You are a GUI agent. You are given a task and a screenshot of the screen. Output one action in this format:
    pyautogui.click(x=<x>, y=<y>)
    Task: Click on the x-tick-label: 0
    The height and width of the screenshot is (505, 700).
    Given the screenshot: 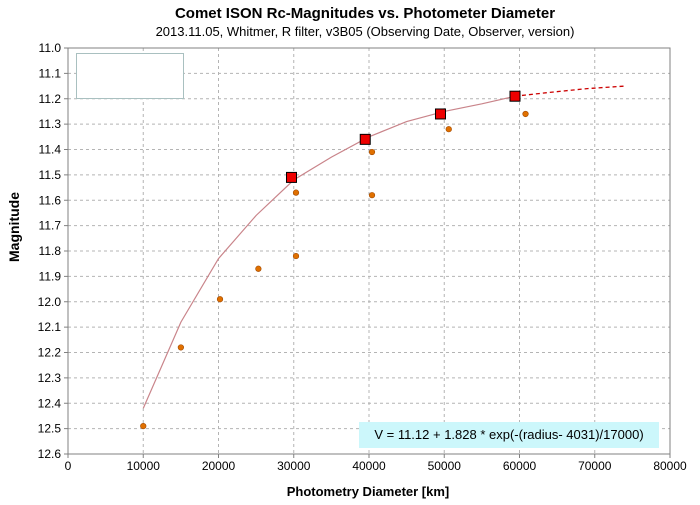 What is the action you would take?
    pyautogui.click(x=68, y=466)
    